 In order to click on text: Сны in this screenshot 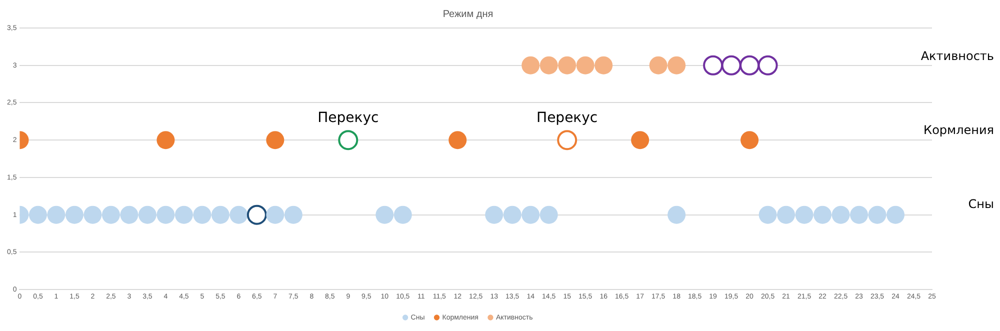, I will do `click(981, 204)`.